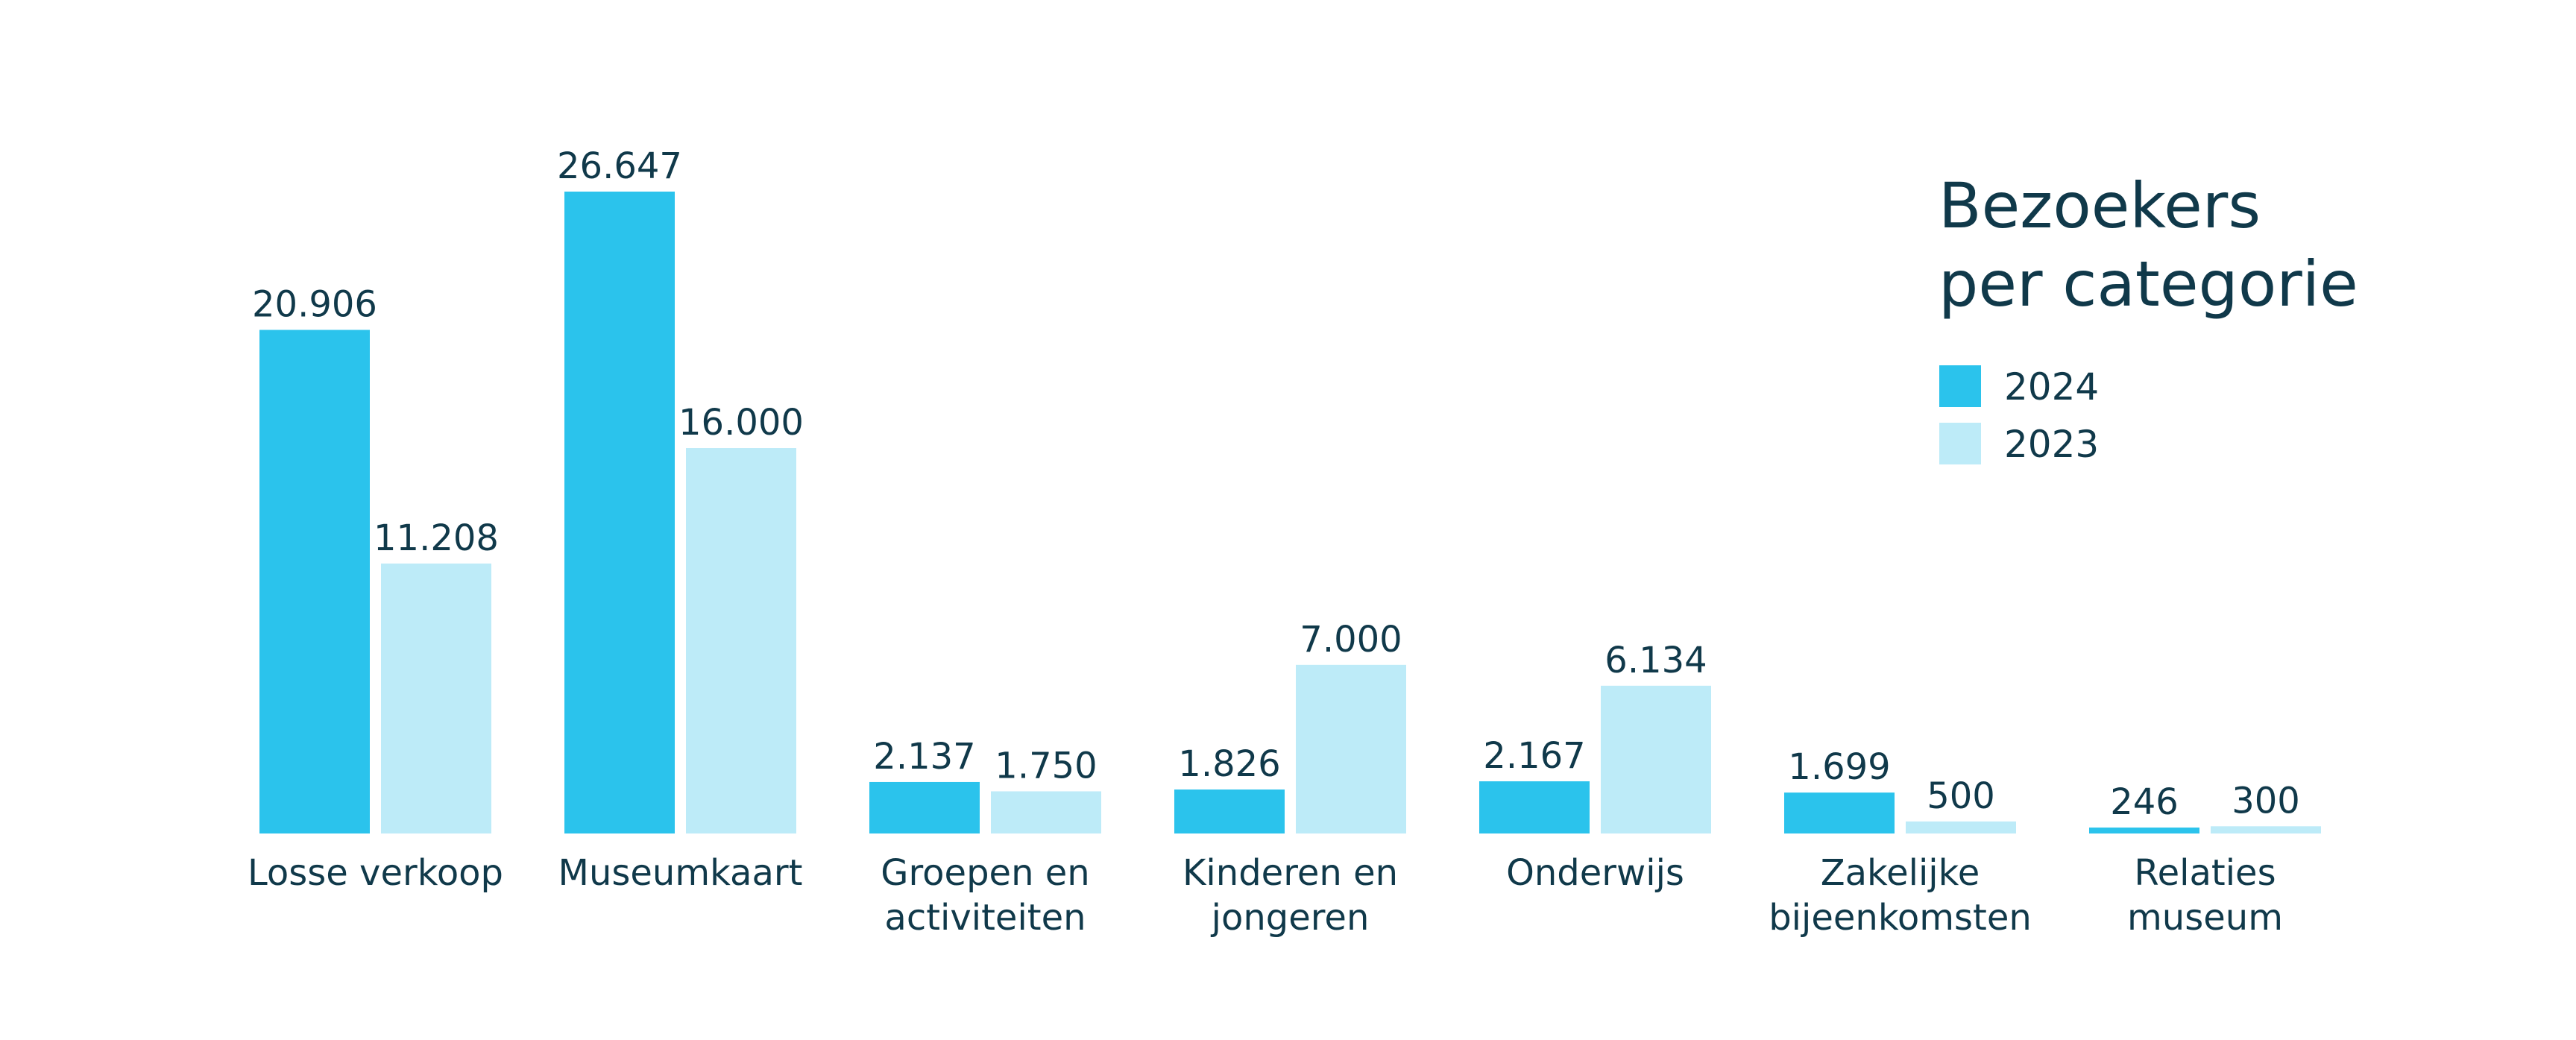  What do you see at coordinates (1960, 386) in the screenshot?
I see `legend-swatch-2024` at bounding box center [1960, 386].